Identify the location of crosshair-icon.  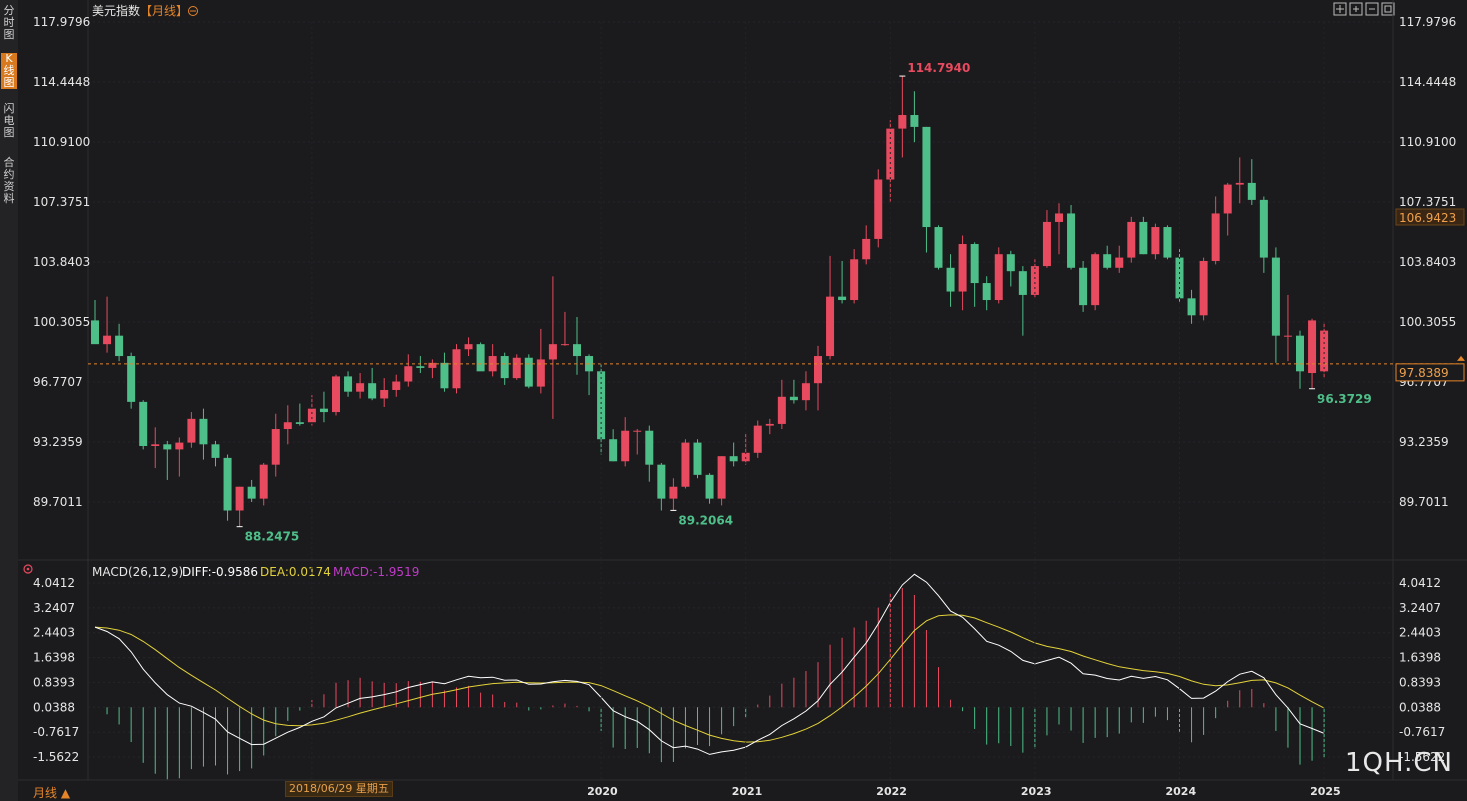
(1340, 9).